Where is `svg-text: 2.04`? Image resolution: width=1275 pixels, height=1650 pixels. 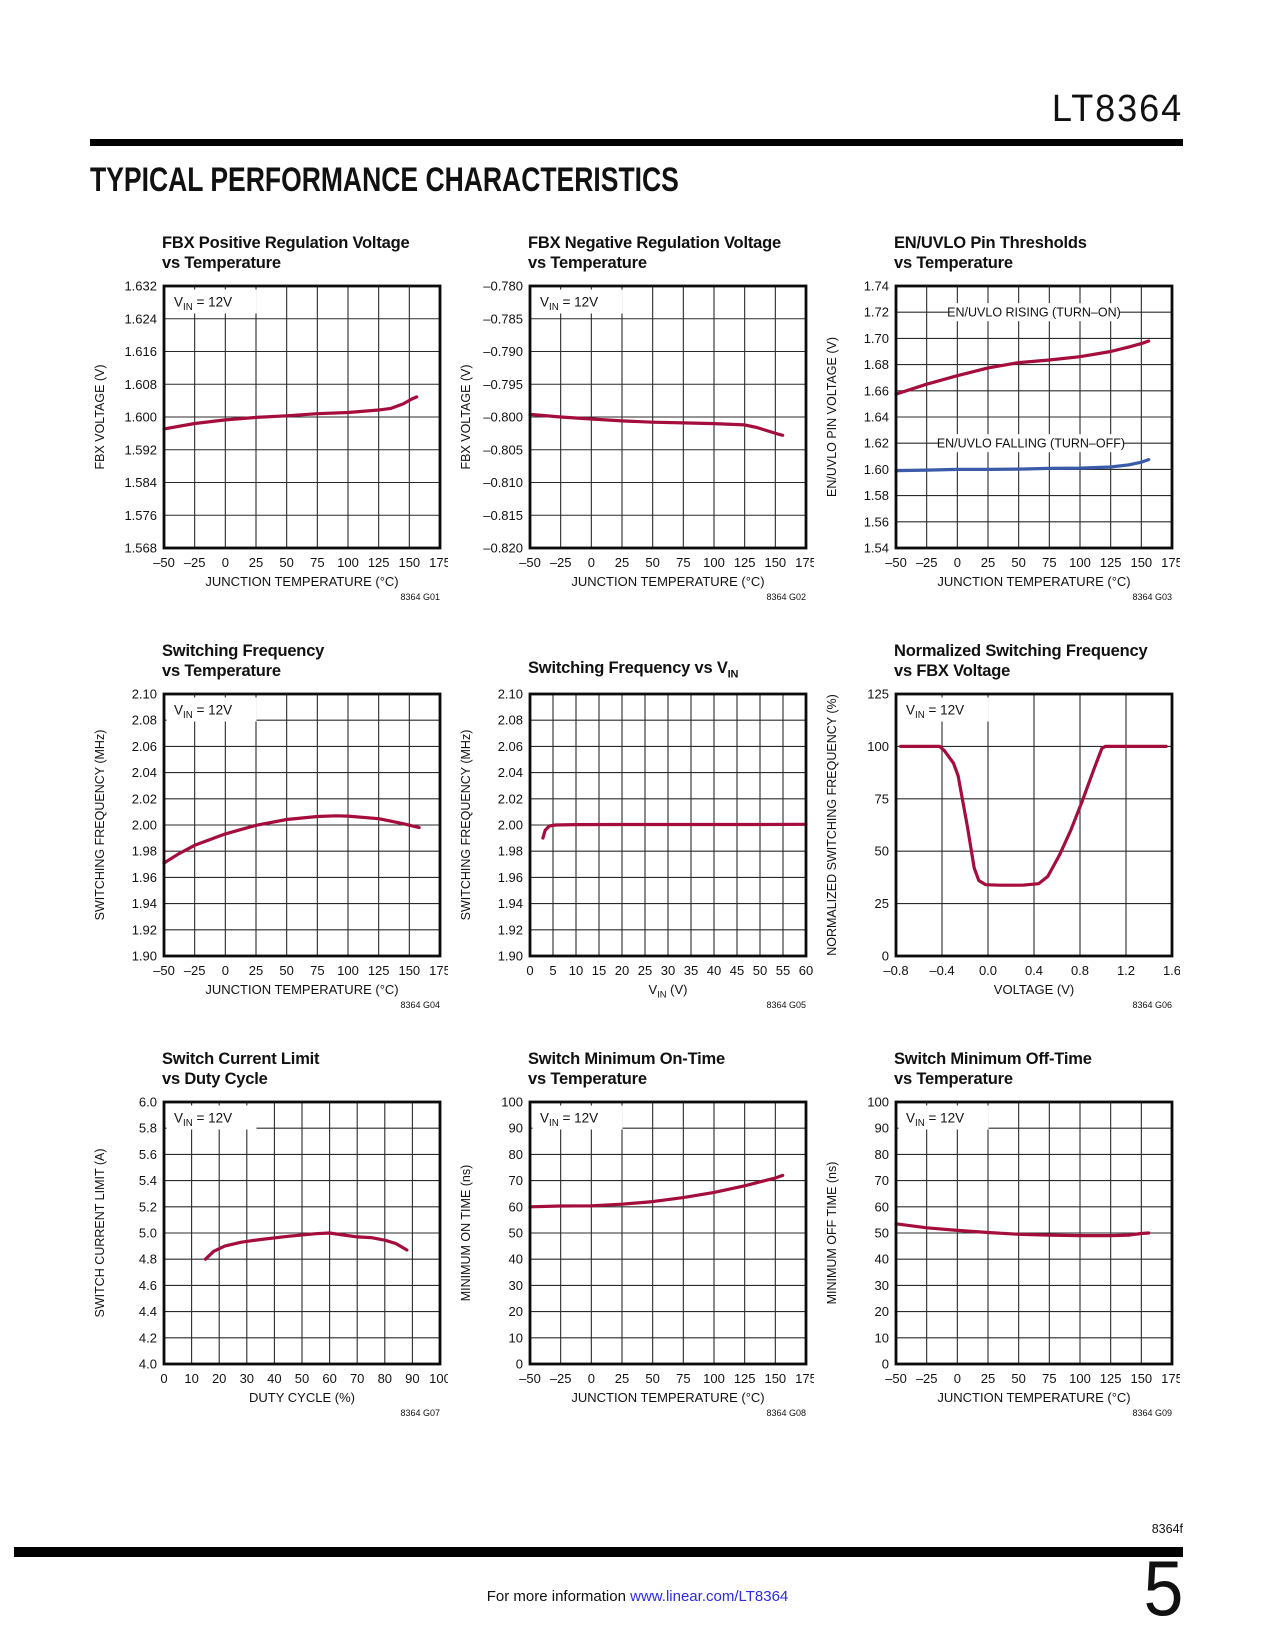 svg-text: 2.04 is located at coordinates (144, 772).